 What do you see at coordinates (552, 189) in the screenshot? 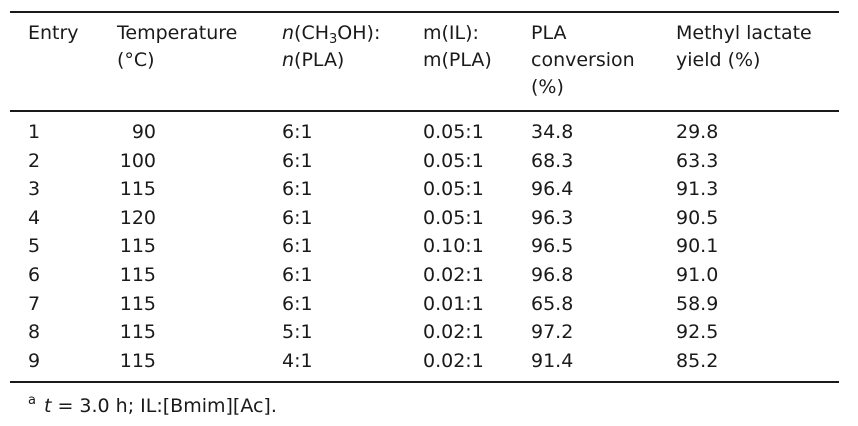
I see `cell-conversion: 96.4` at bounding box center [552, 189].